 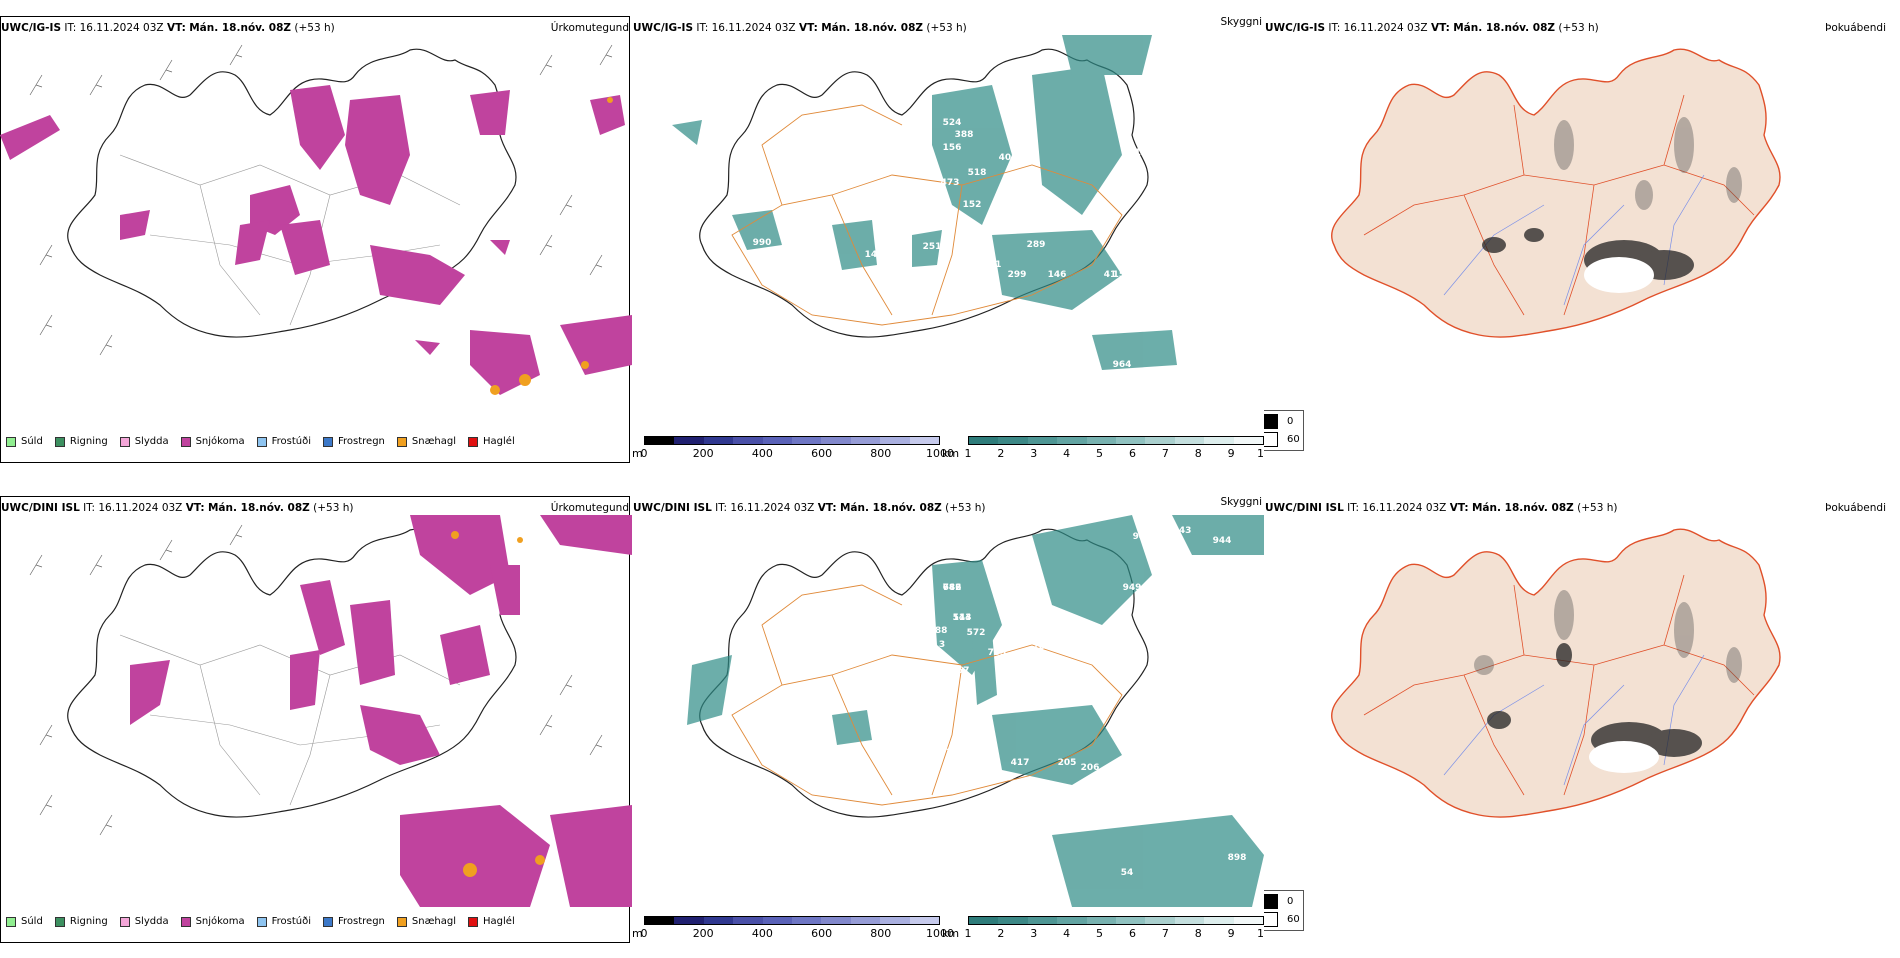 I want to click on visibility-value-label: 642, so click(x=952, y=588).